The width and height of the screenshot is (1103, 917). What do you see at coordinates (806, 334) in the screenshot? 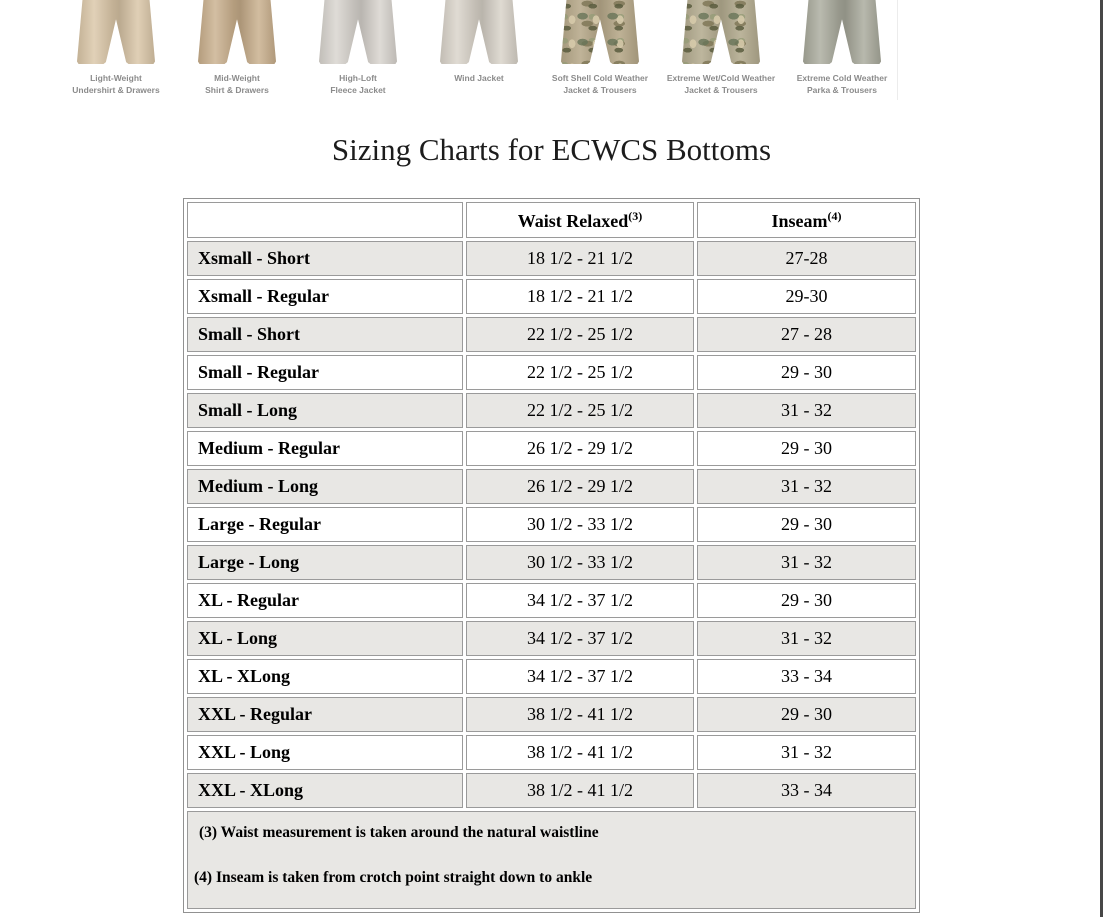
I see `inseam-cell: 27 - 28` at bounding box center [806, 334].